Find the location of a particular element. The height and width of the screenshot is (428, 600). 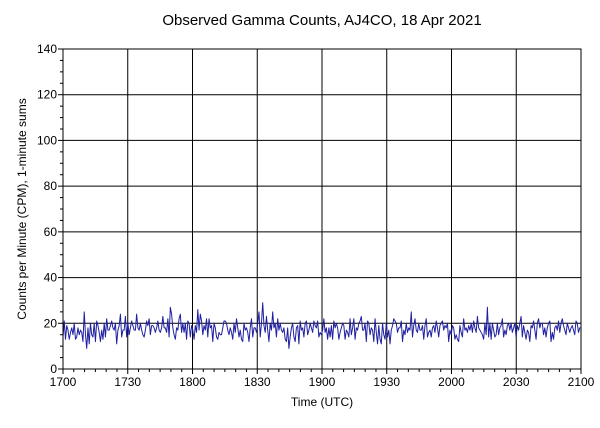

x-axis-ticks: 1700 1730 1800 1830 1900 1930 2000 2030 2100 is located at coordinates (322, 379).